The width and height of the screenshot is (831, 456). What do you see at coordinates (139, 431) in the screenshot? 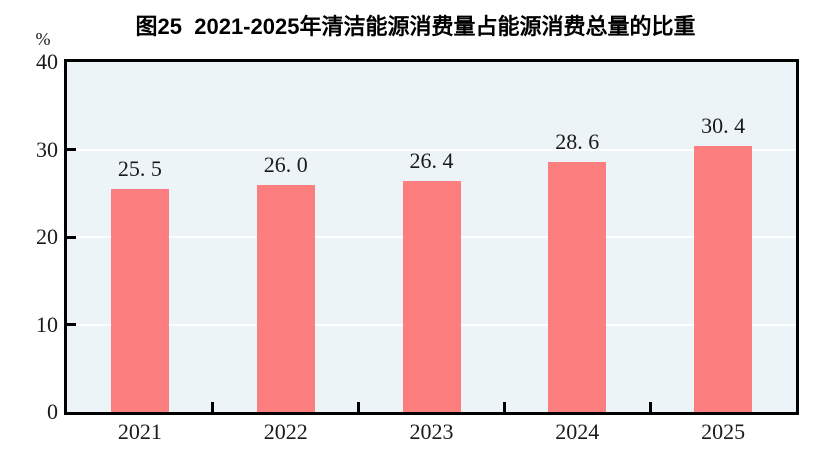
I see `x-axis-category-label: 2021` at bounding box center [139, 431].